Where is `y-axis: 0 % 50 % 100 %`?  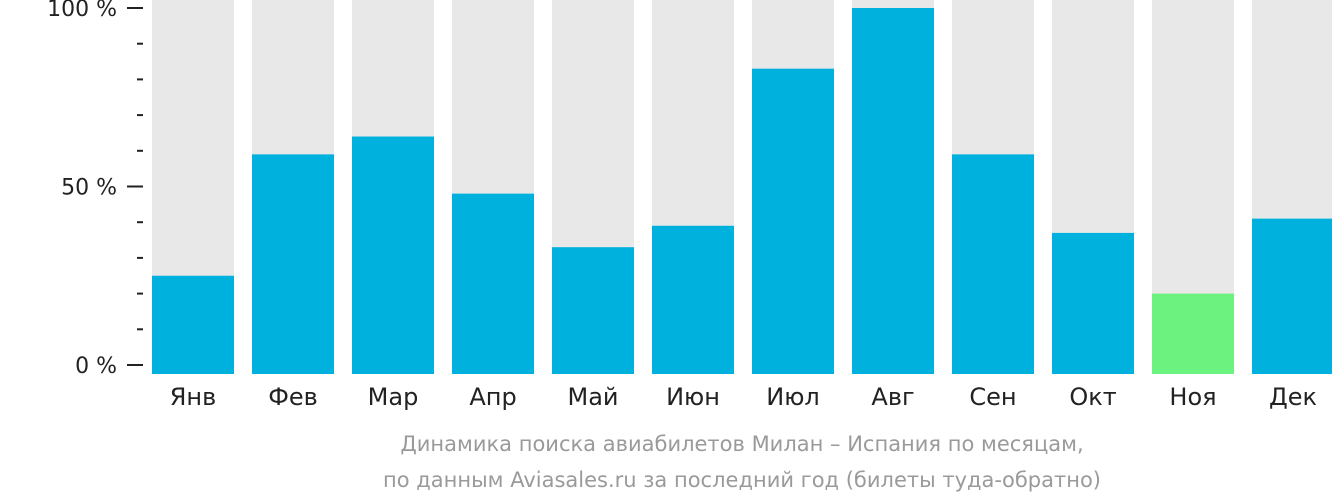 y-axis: 0 % 50 % 100 % is located at coordinates (95, 189).